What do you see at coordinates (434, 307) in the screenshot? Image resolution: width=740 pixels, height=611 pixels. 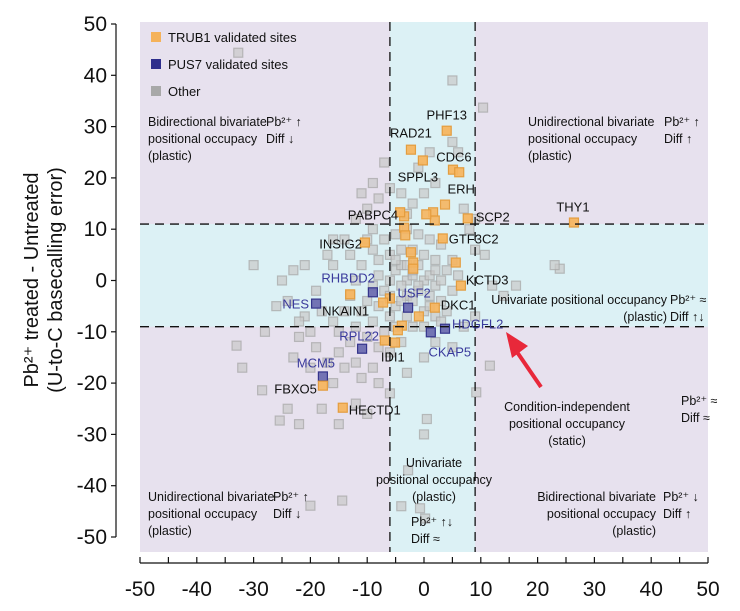 I see `trub1-point-dkc1` at bounding box center [434, 307].